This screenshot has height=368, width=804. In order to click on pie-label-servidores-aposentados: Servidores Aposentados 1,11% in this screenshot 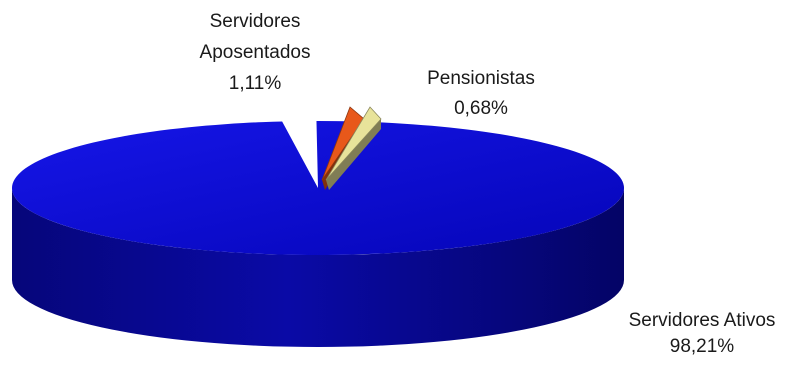, I will do `click(255, 52)`.